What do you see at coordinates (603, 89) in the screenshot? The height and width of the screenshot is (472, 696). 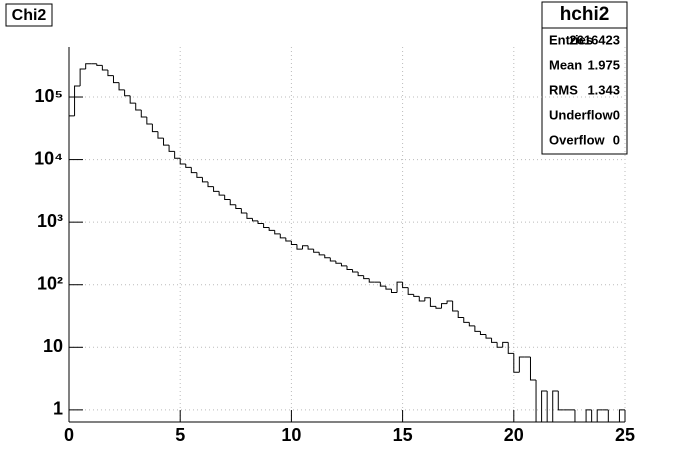 I see `stats-value: 1.343` at bounding box center [603, 89].